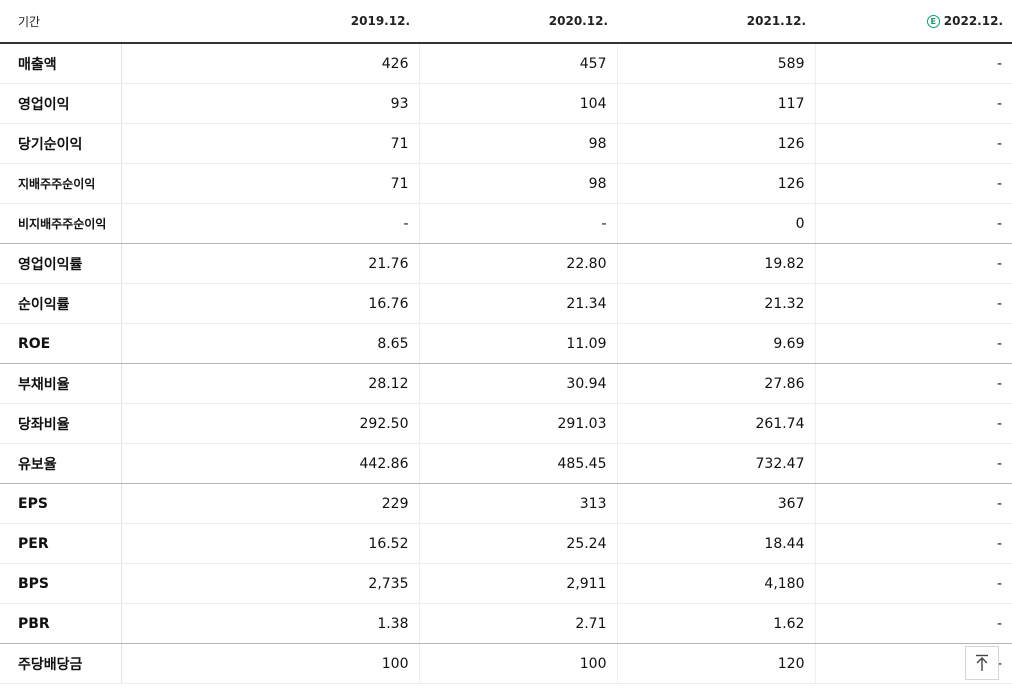 The width and height of the screenshot is (1012, 692). I want to click on cell-value: 1.62, so click(716, 623).